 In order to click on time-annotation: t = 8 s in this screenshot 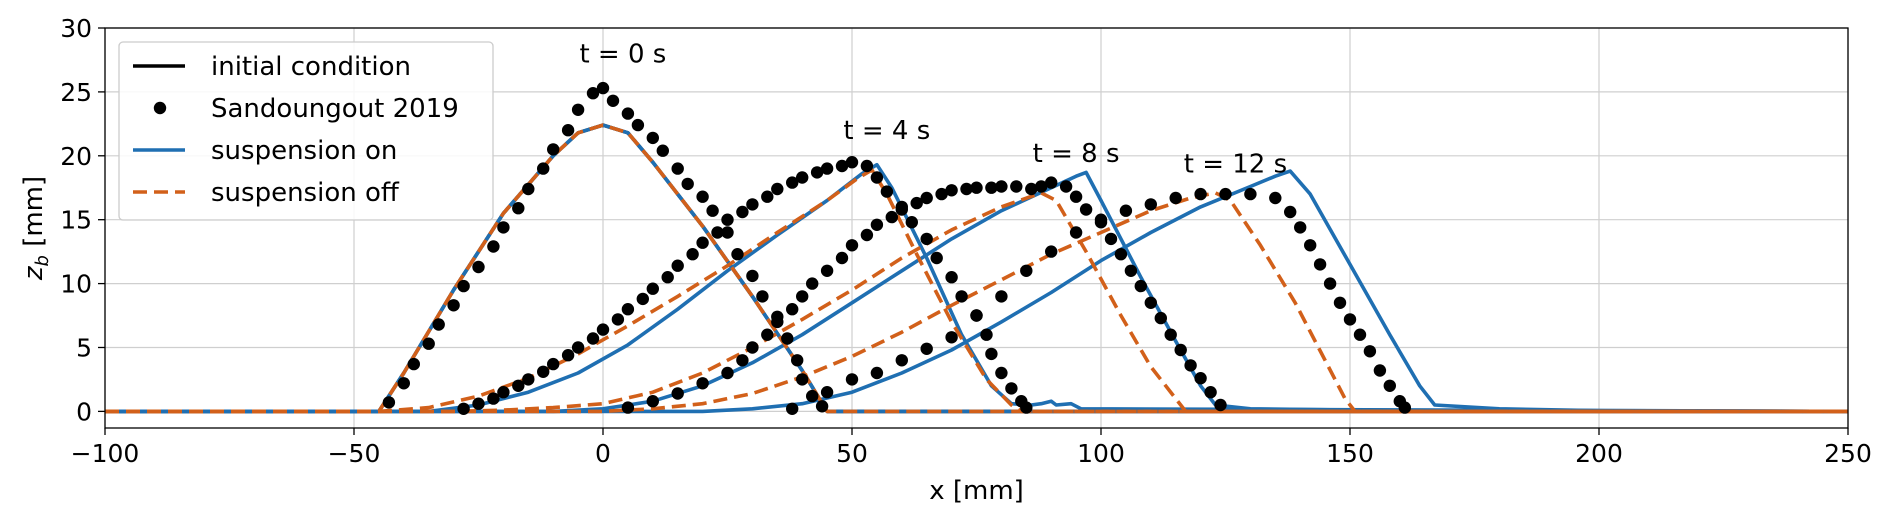, I will do `click(1076, 154)`.